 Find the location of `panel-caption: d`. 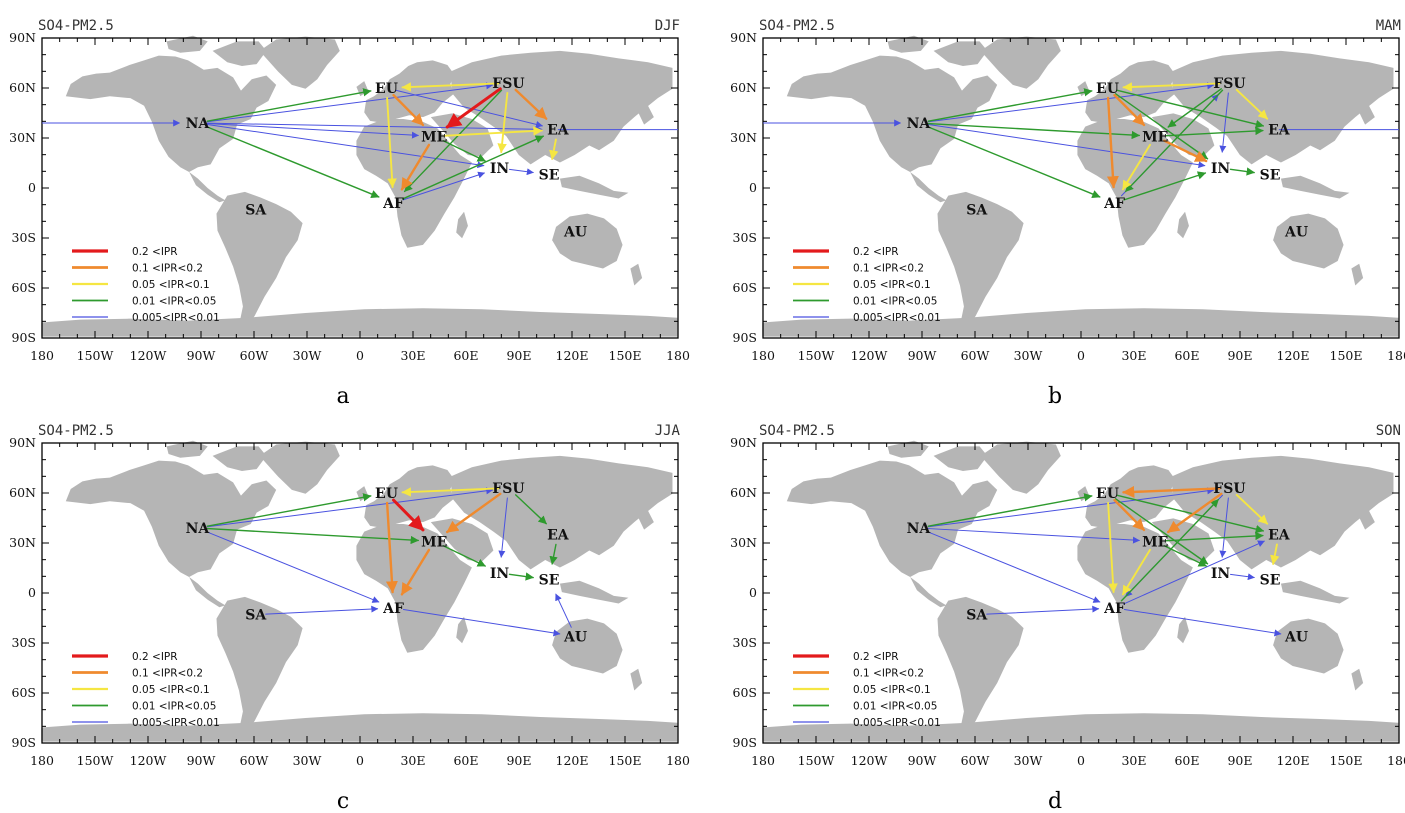

panel-caption: d is located at coordinates (1055, 801).